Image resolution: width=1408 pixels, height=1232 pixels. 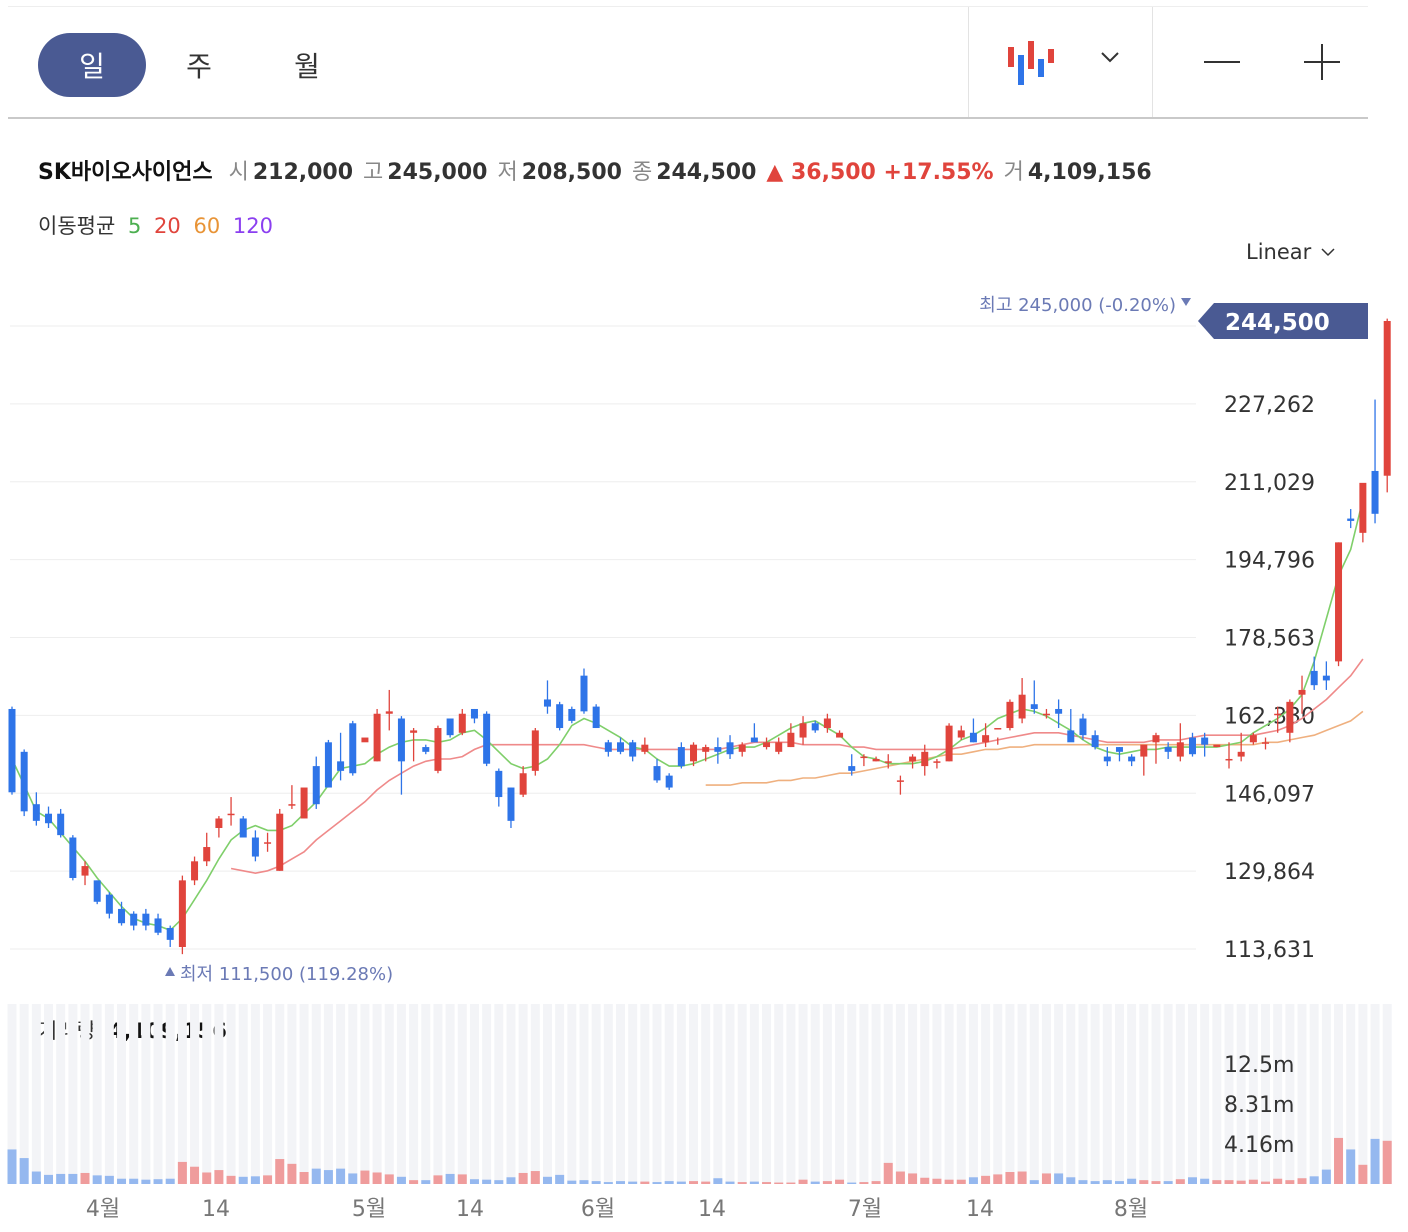 I want to click on volume-label: 거, so click(x=1013, y=172).